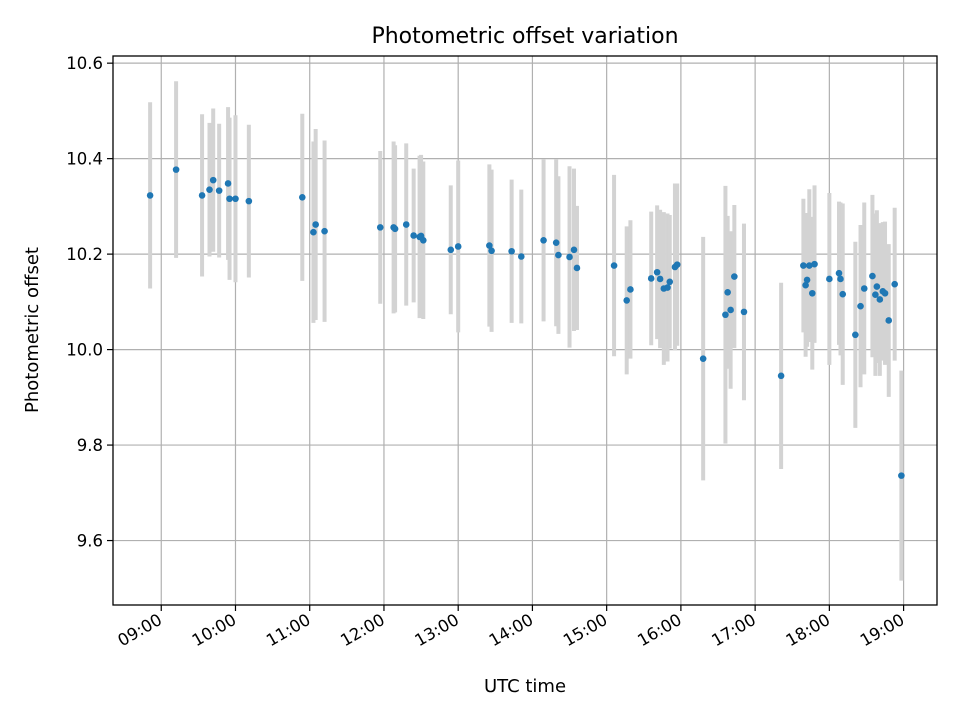  What do you see at coordinates (32, 330) in the screenshot?
I see `y-axis-label: Photometric offset` at bounding box center [32, 330].